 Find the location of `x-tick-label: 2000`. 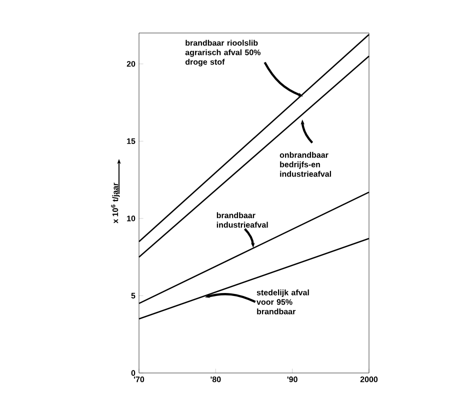

x-tick-label: 2000 is located at coordinates (369, 379).